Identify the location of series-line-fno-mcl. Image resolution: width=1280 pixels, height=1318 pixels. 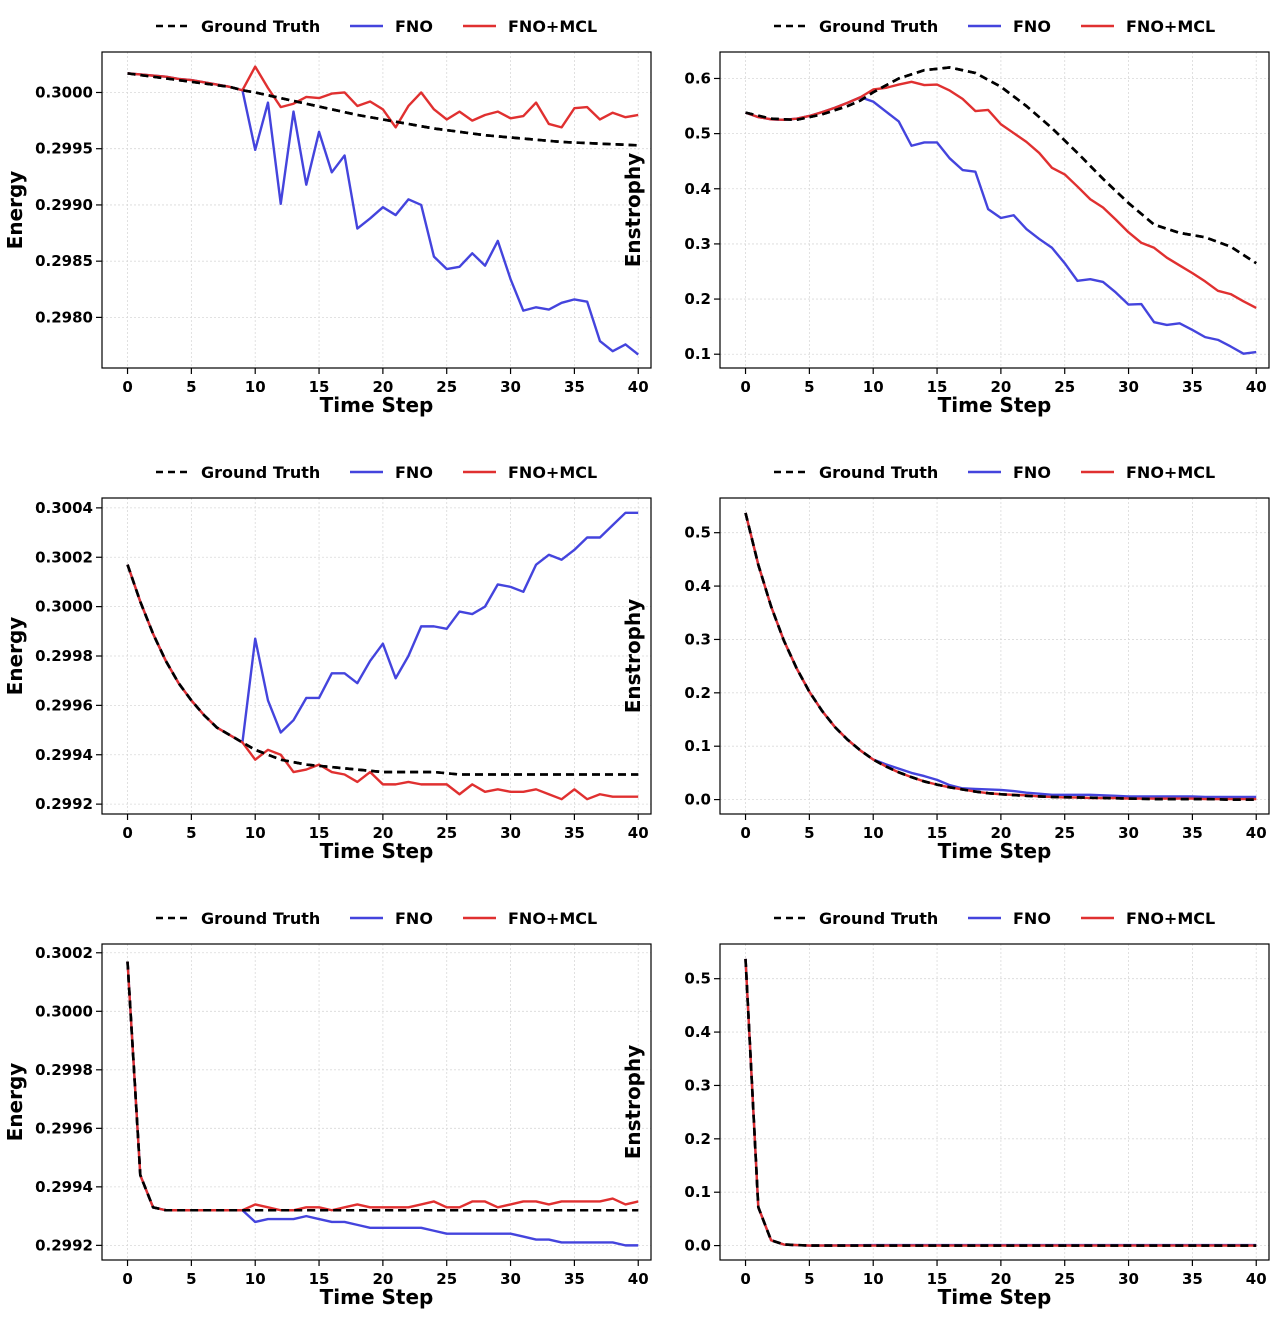
(382, 1086).